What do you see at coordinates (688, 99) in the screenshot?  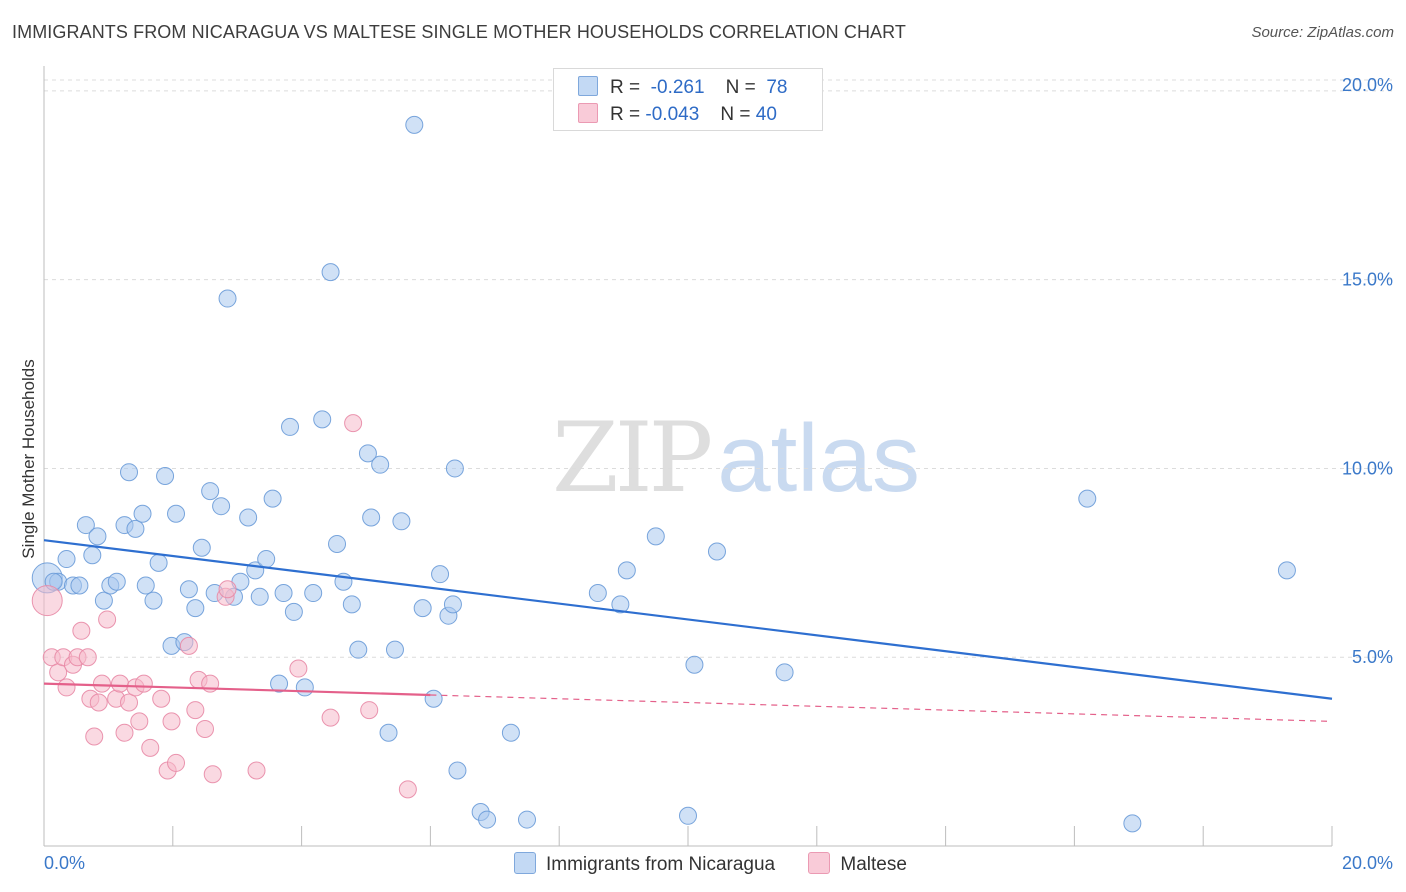 I see `stats-legend: R = -0.261 N = 78 R = -0.043 N = 40` at bounding box center [688, 99].